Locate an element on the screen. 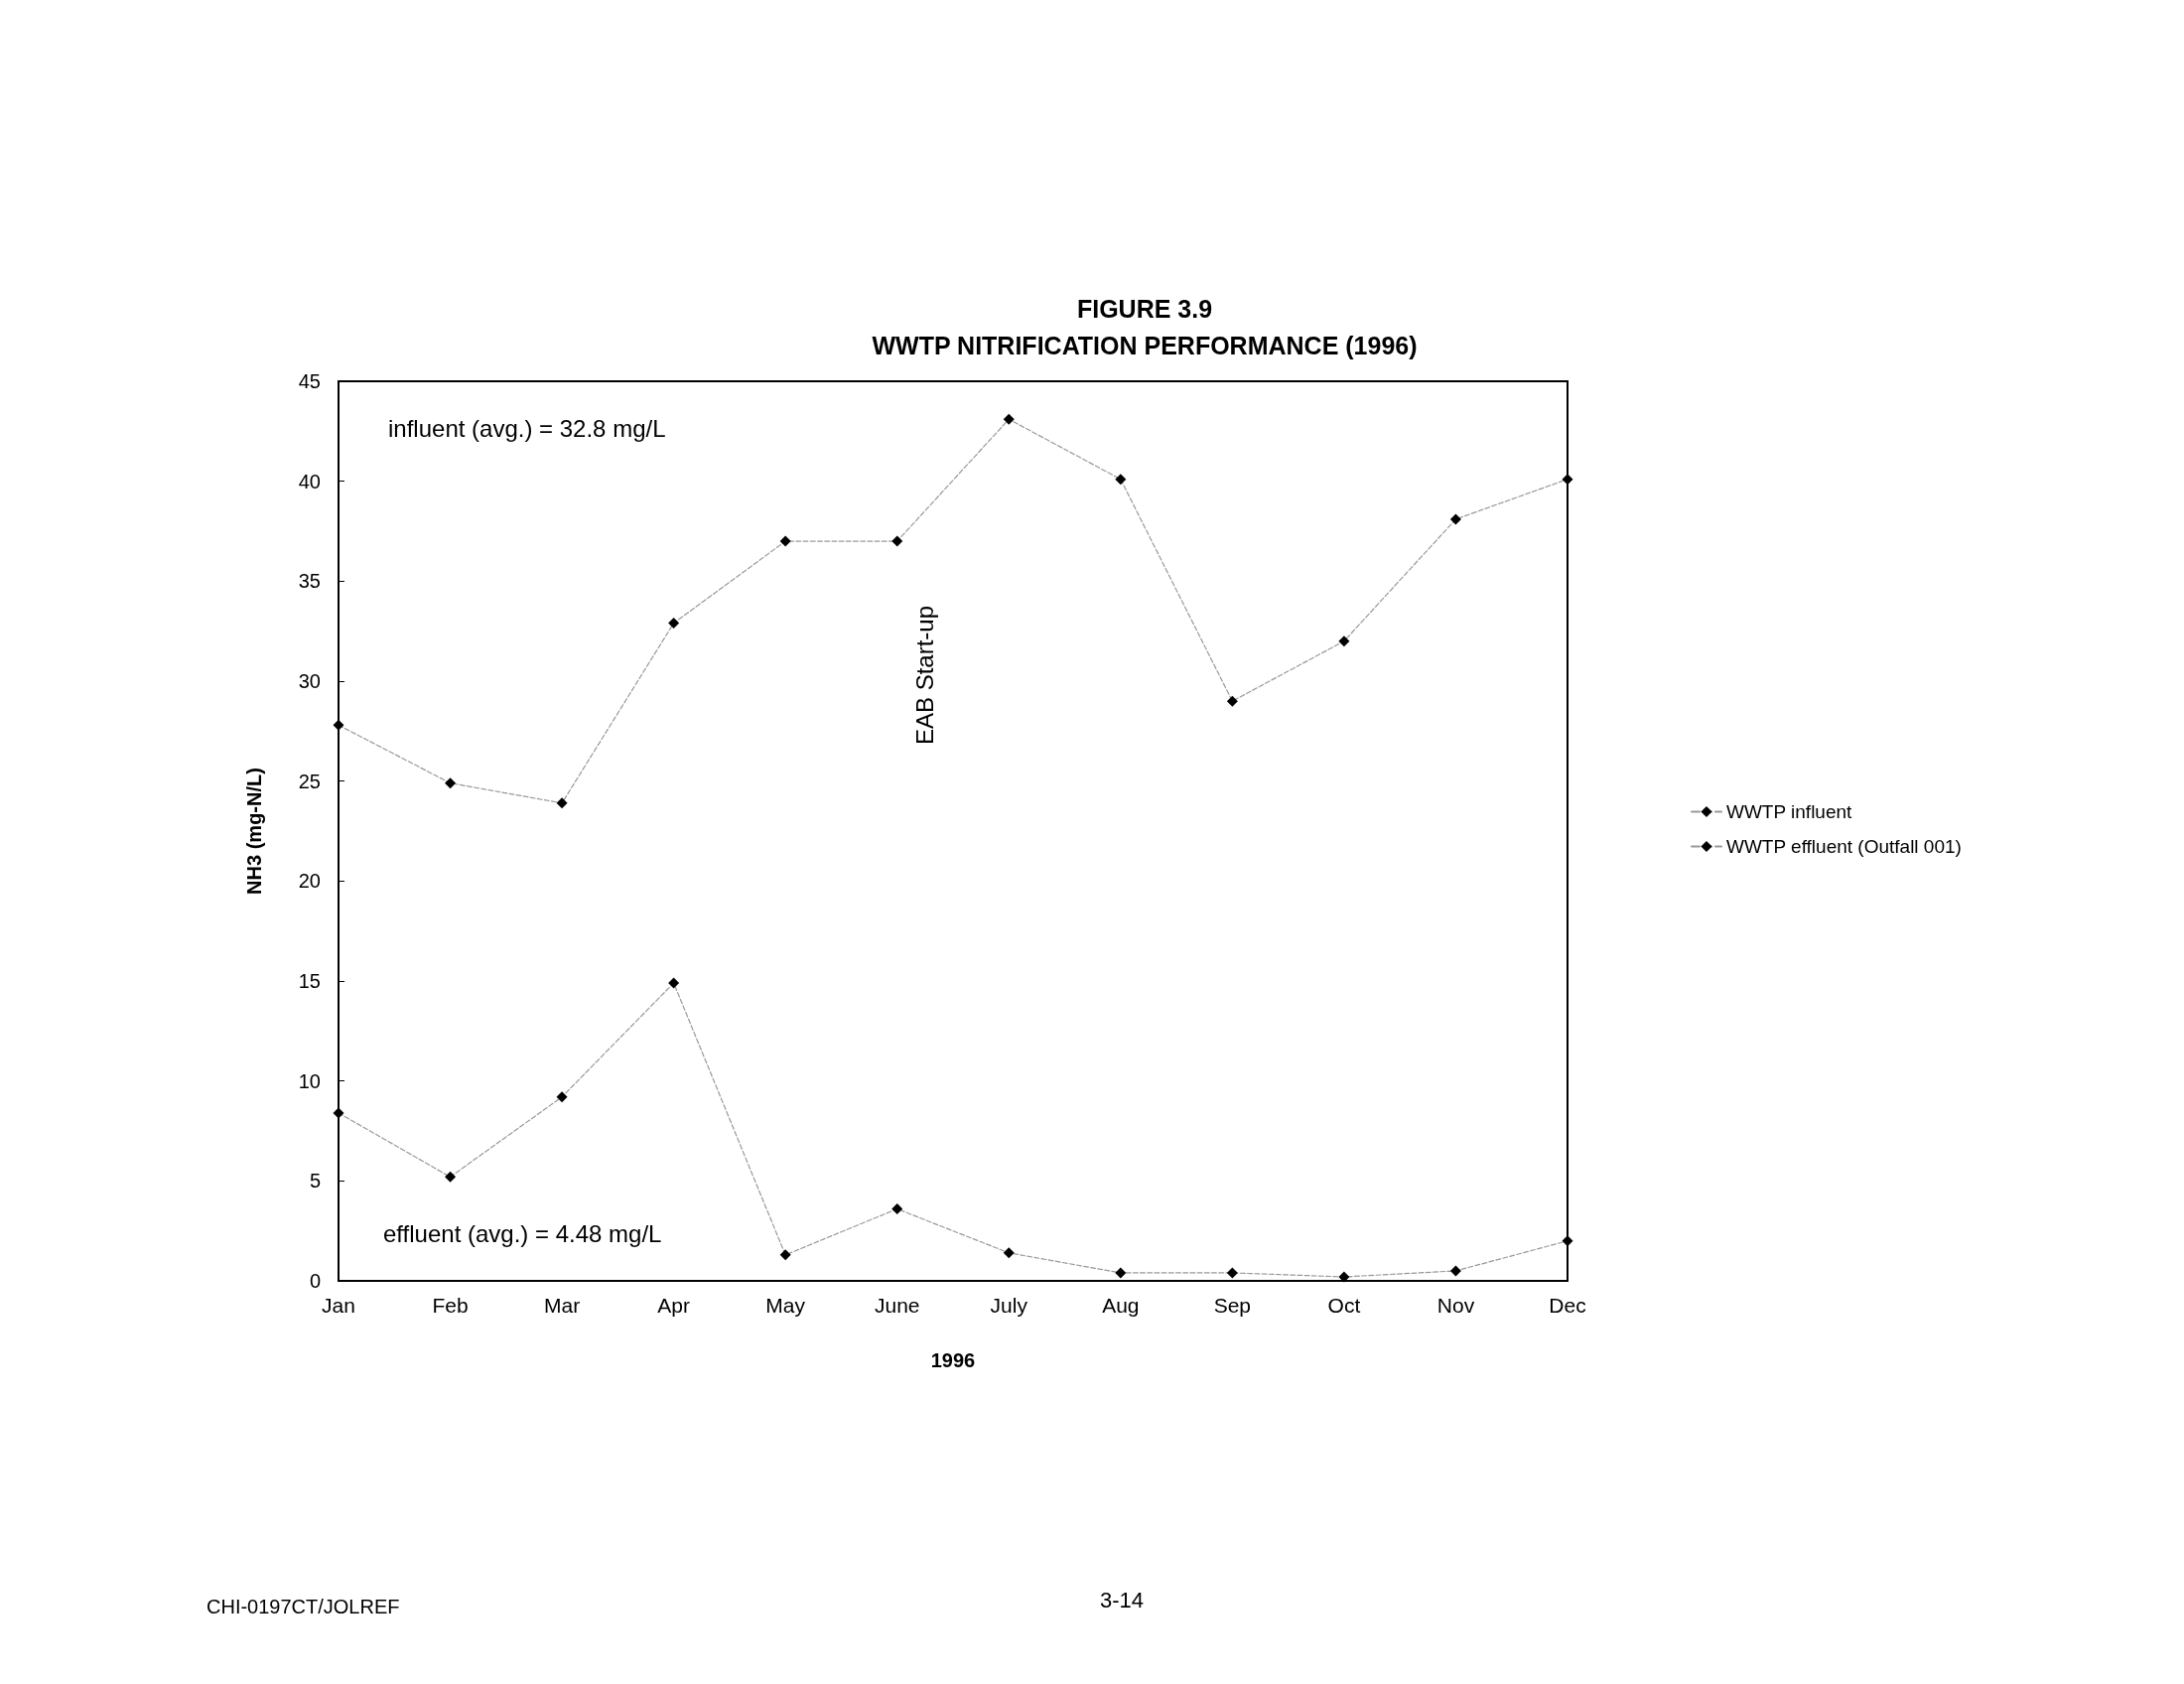 The width and height of the screenshot is (2184, 1684). annotation: influent (avg.) = 32.8 mg/L is located at coordinates (527, 428).